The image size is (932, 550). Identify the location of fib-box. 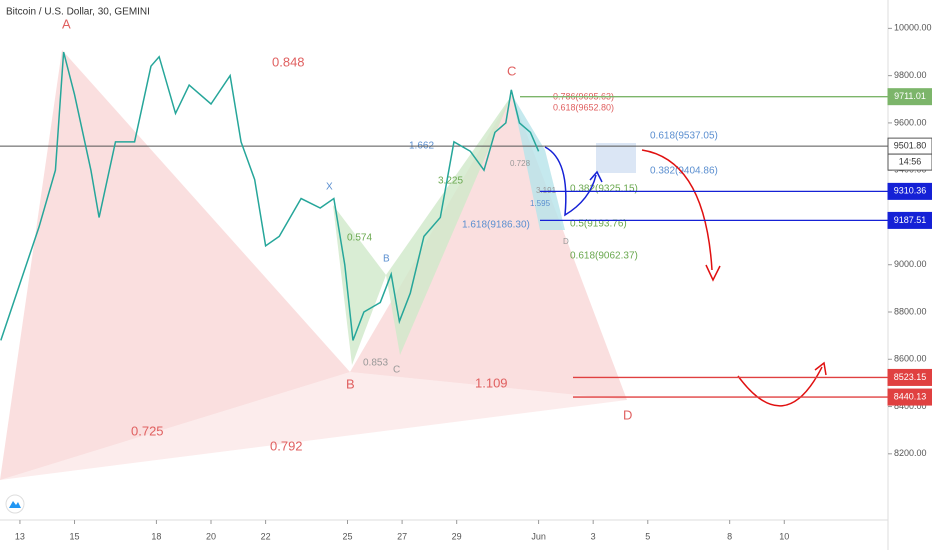
(616, 158).